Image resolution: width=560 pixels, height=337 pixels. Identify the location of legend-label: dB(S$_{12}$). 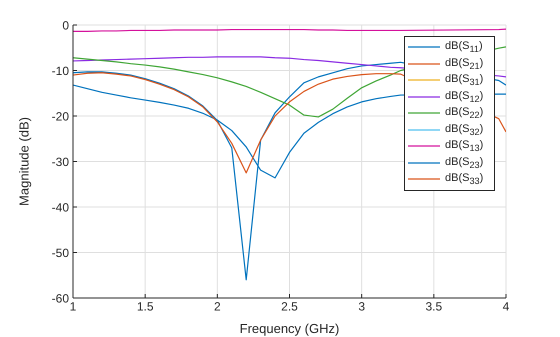
(464, 97).